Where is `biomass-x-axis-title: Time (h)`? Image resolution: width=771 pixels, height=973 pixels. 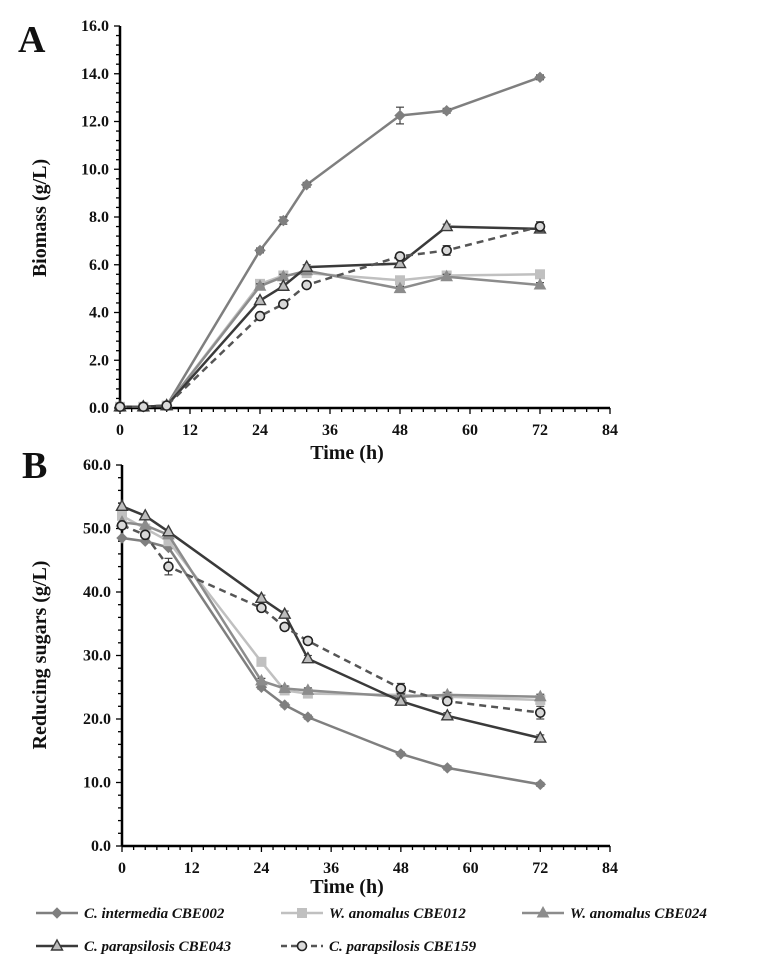 biomass-x-axis-title: Time (h) is located at coordinates (347, 453).